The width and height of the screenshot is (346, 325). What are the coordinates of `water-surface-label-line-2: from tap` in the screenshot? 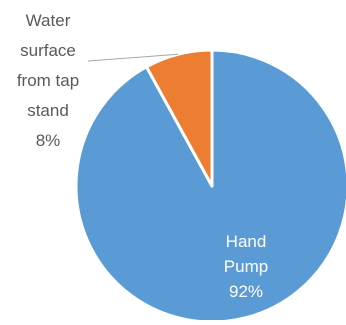 It's located at (48, 80).